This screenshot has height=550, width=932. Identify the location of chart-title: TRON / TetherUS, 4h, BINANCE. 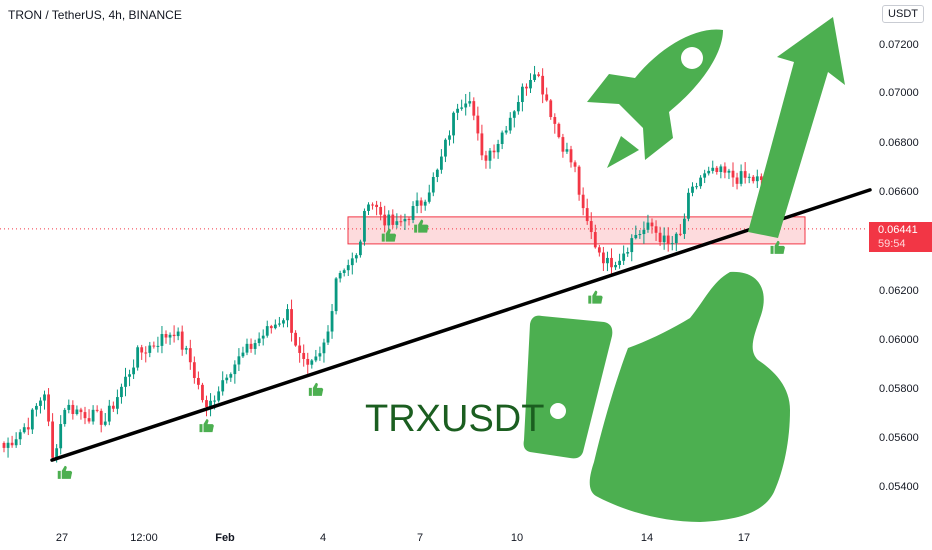
(95, 15).